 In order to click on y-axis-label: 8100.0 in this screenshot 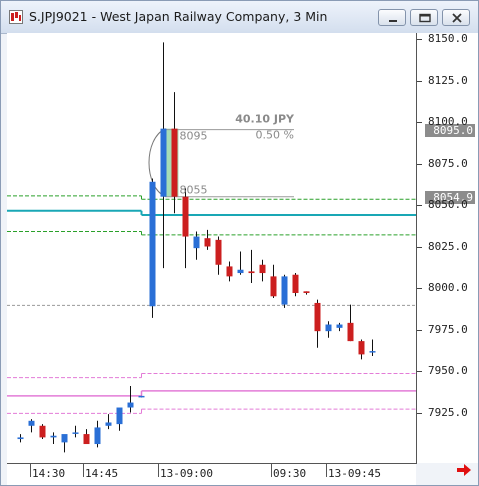, I will do `click(448, 121)`.